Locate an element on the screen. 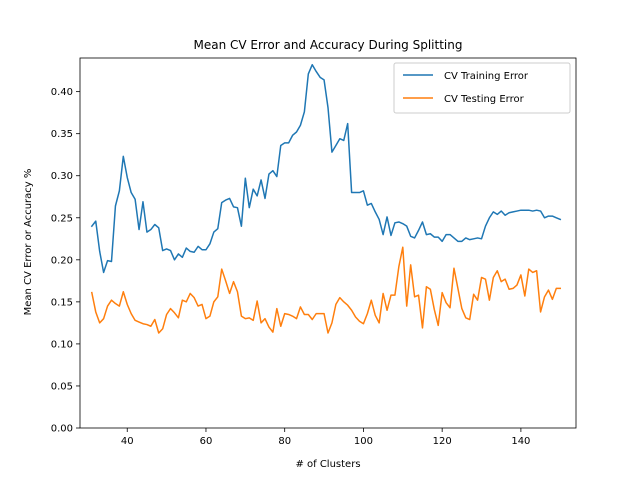  x-tick-label: 140 is located at coordinates (520, 441).